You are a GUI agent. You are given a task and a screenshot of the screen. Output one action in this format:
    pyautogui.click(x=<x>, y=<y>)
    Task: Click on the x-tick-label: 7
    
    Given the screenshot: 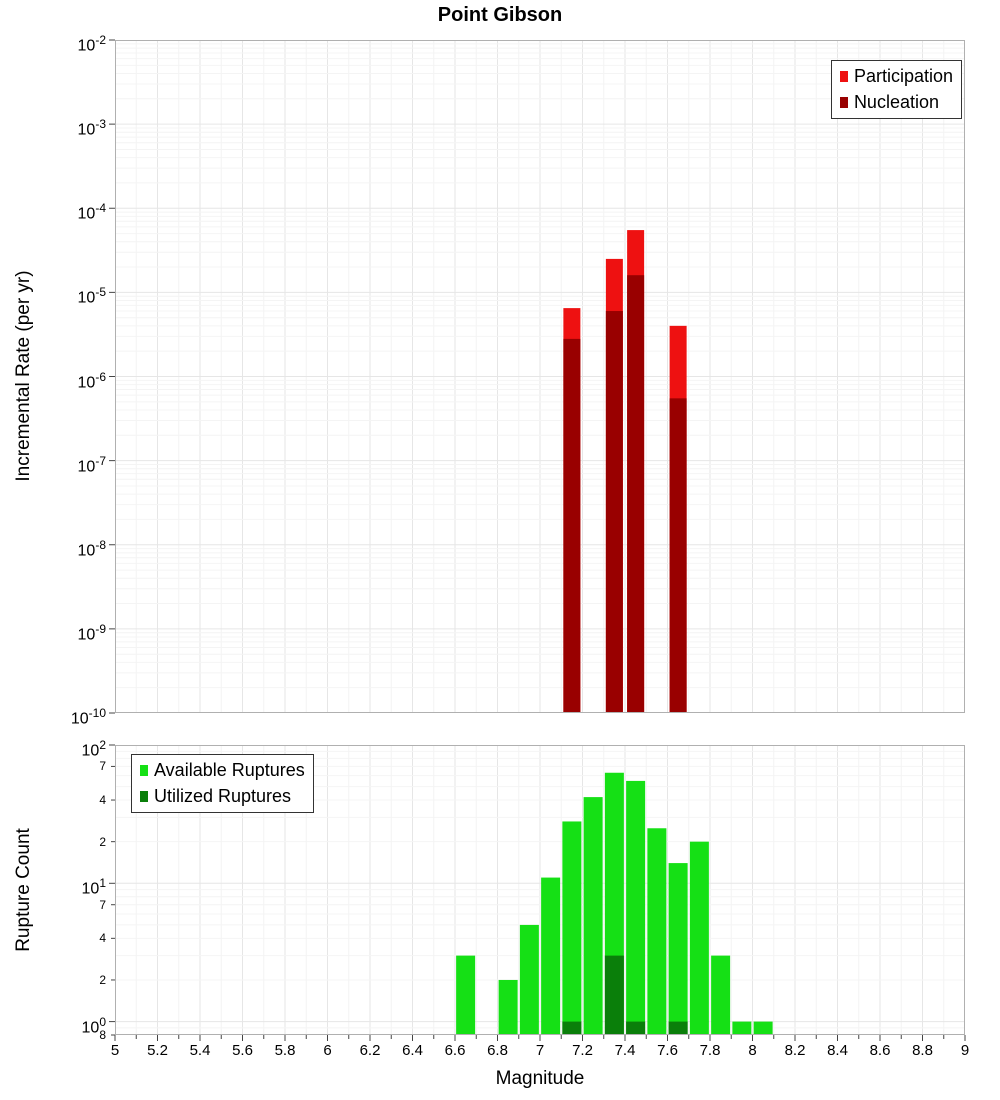 What is the action you would take?
    pyautogui.click(x=540, y=1050)
    